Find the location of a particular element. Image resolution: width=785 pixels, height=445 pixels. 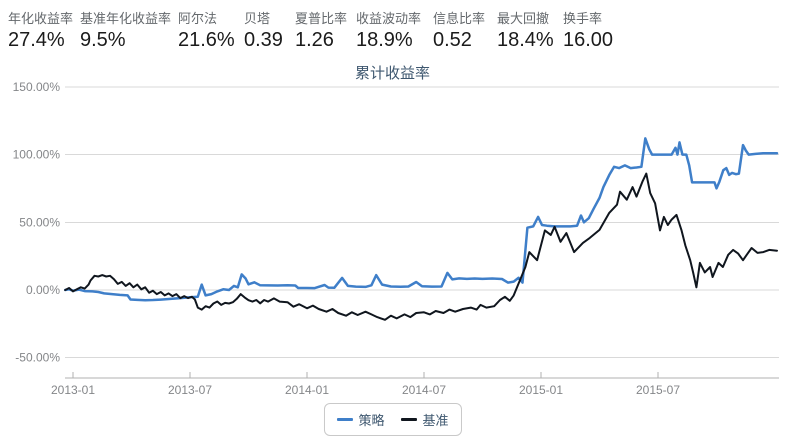

stat-value: 0.52 is located at coordinates (452, 40).